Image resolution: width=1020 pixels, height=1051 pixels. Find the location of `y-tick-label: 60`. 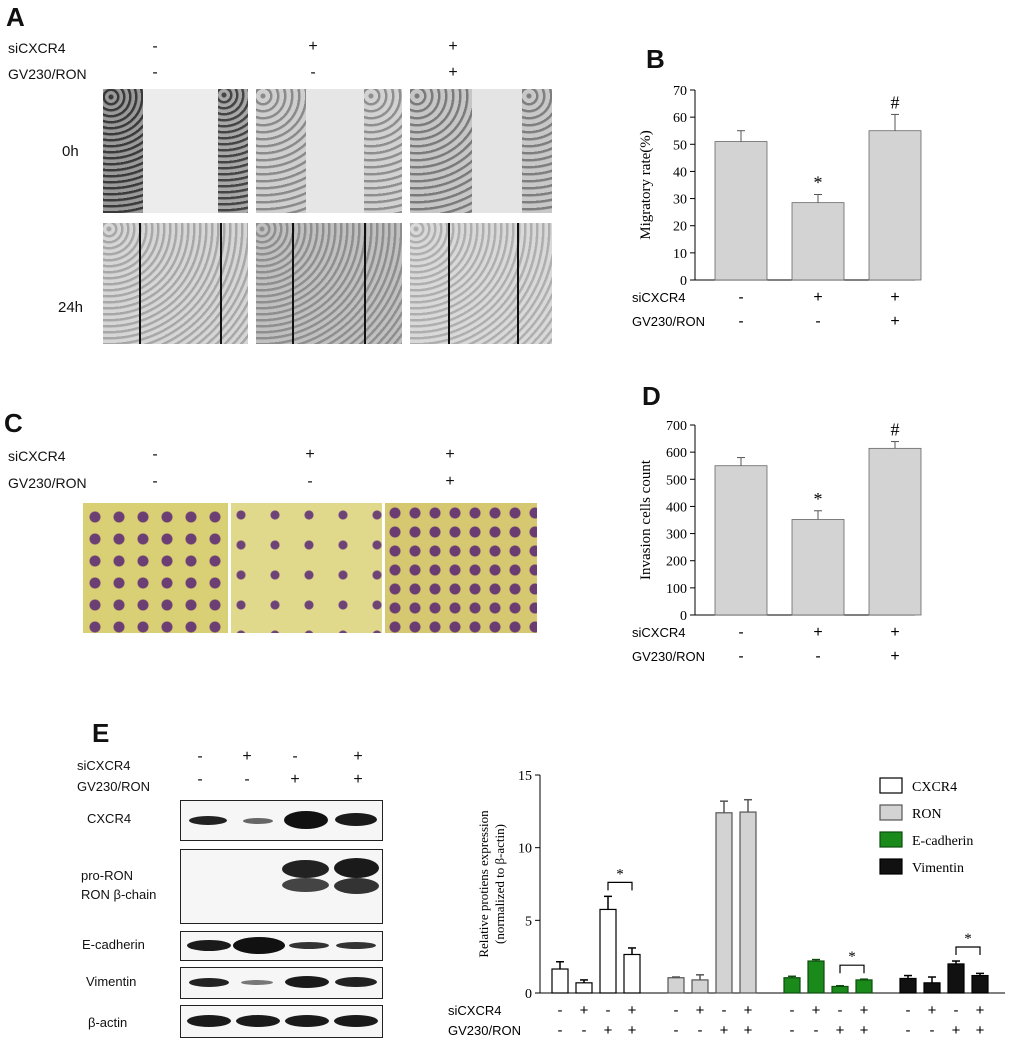

y-tick-label: 60 is located at coordinates (680, 118).